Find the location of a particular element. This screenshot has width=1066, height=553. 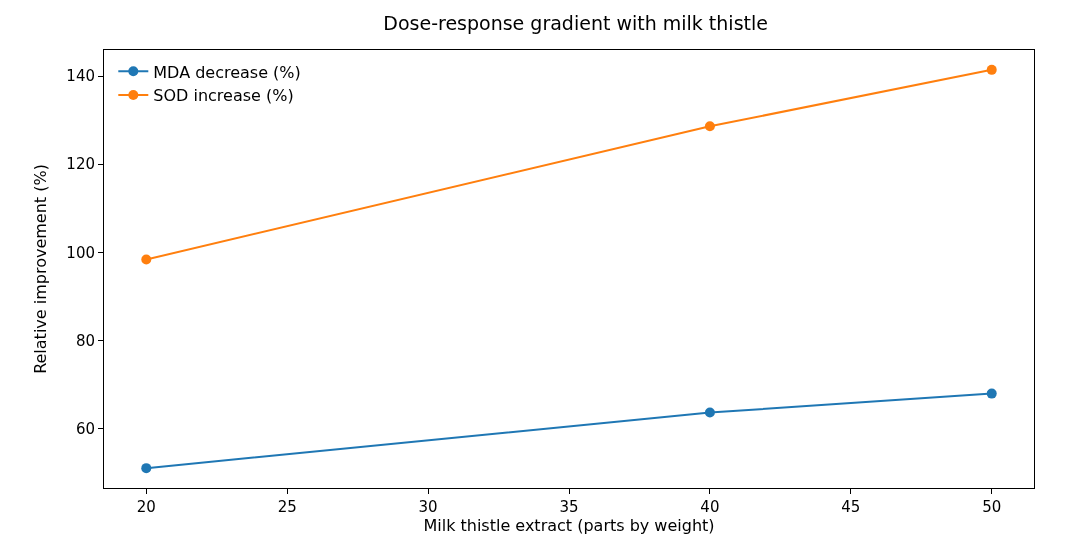

legend-label: SOD increase (%) is located at coordinates (223, 96).